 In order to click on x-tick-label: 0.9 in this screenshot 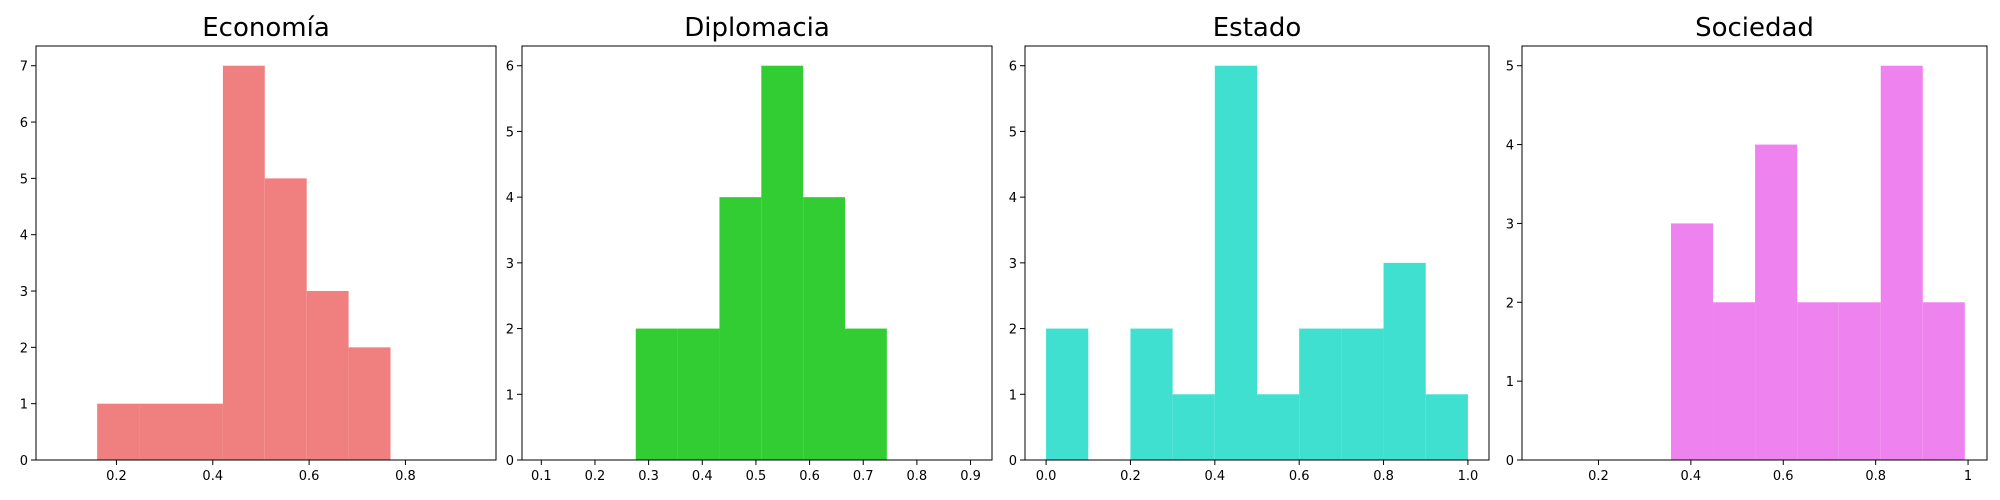, I will do `click(970, 476)`.